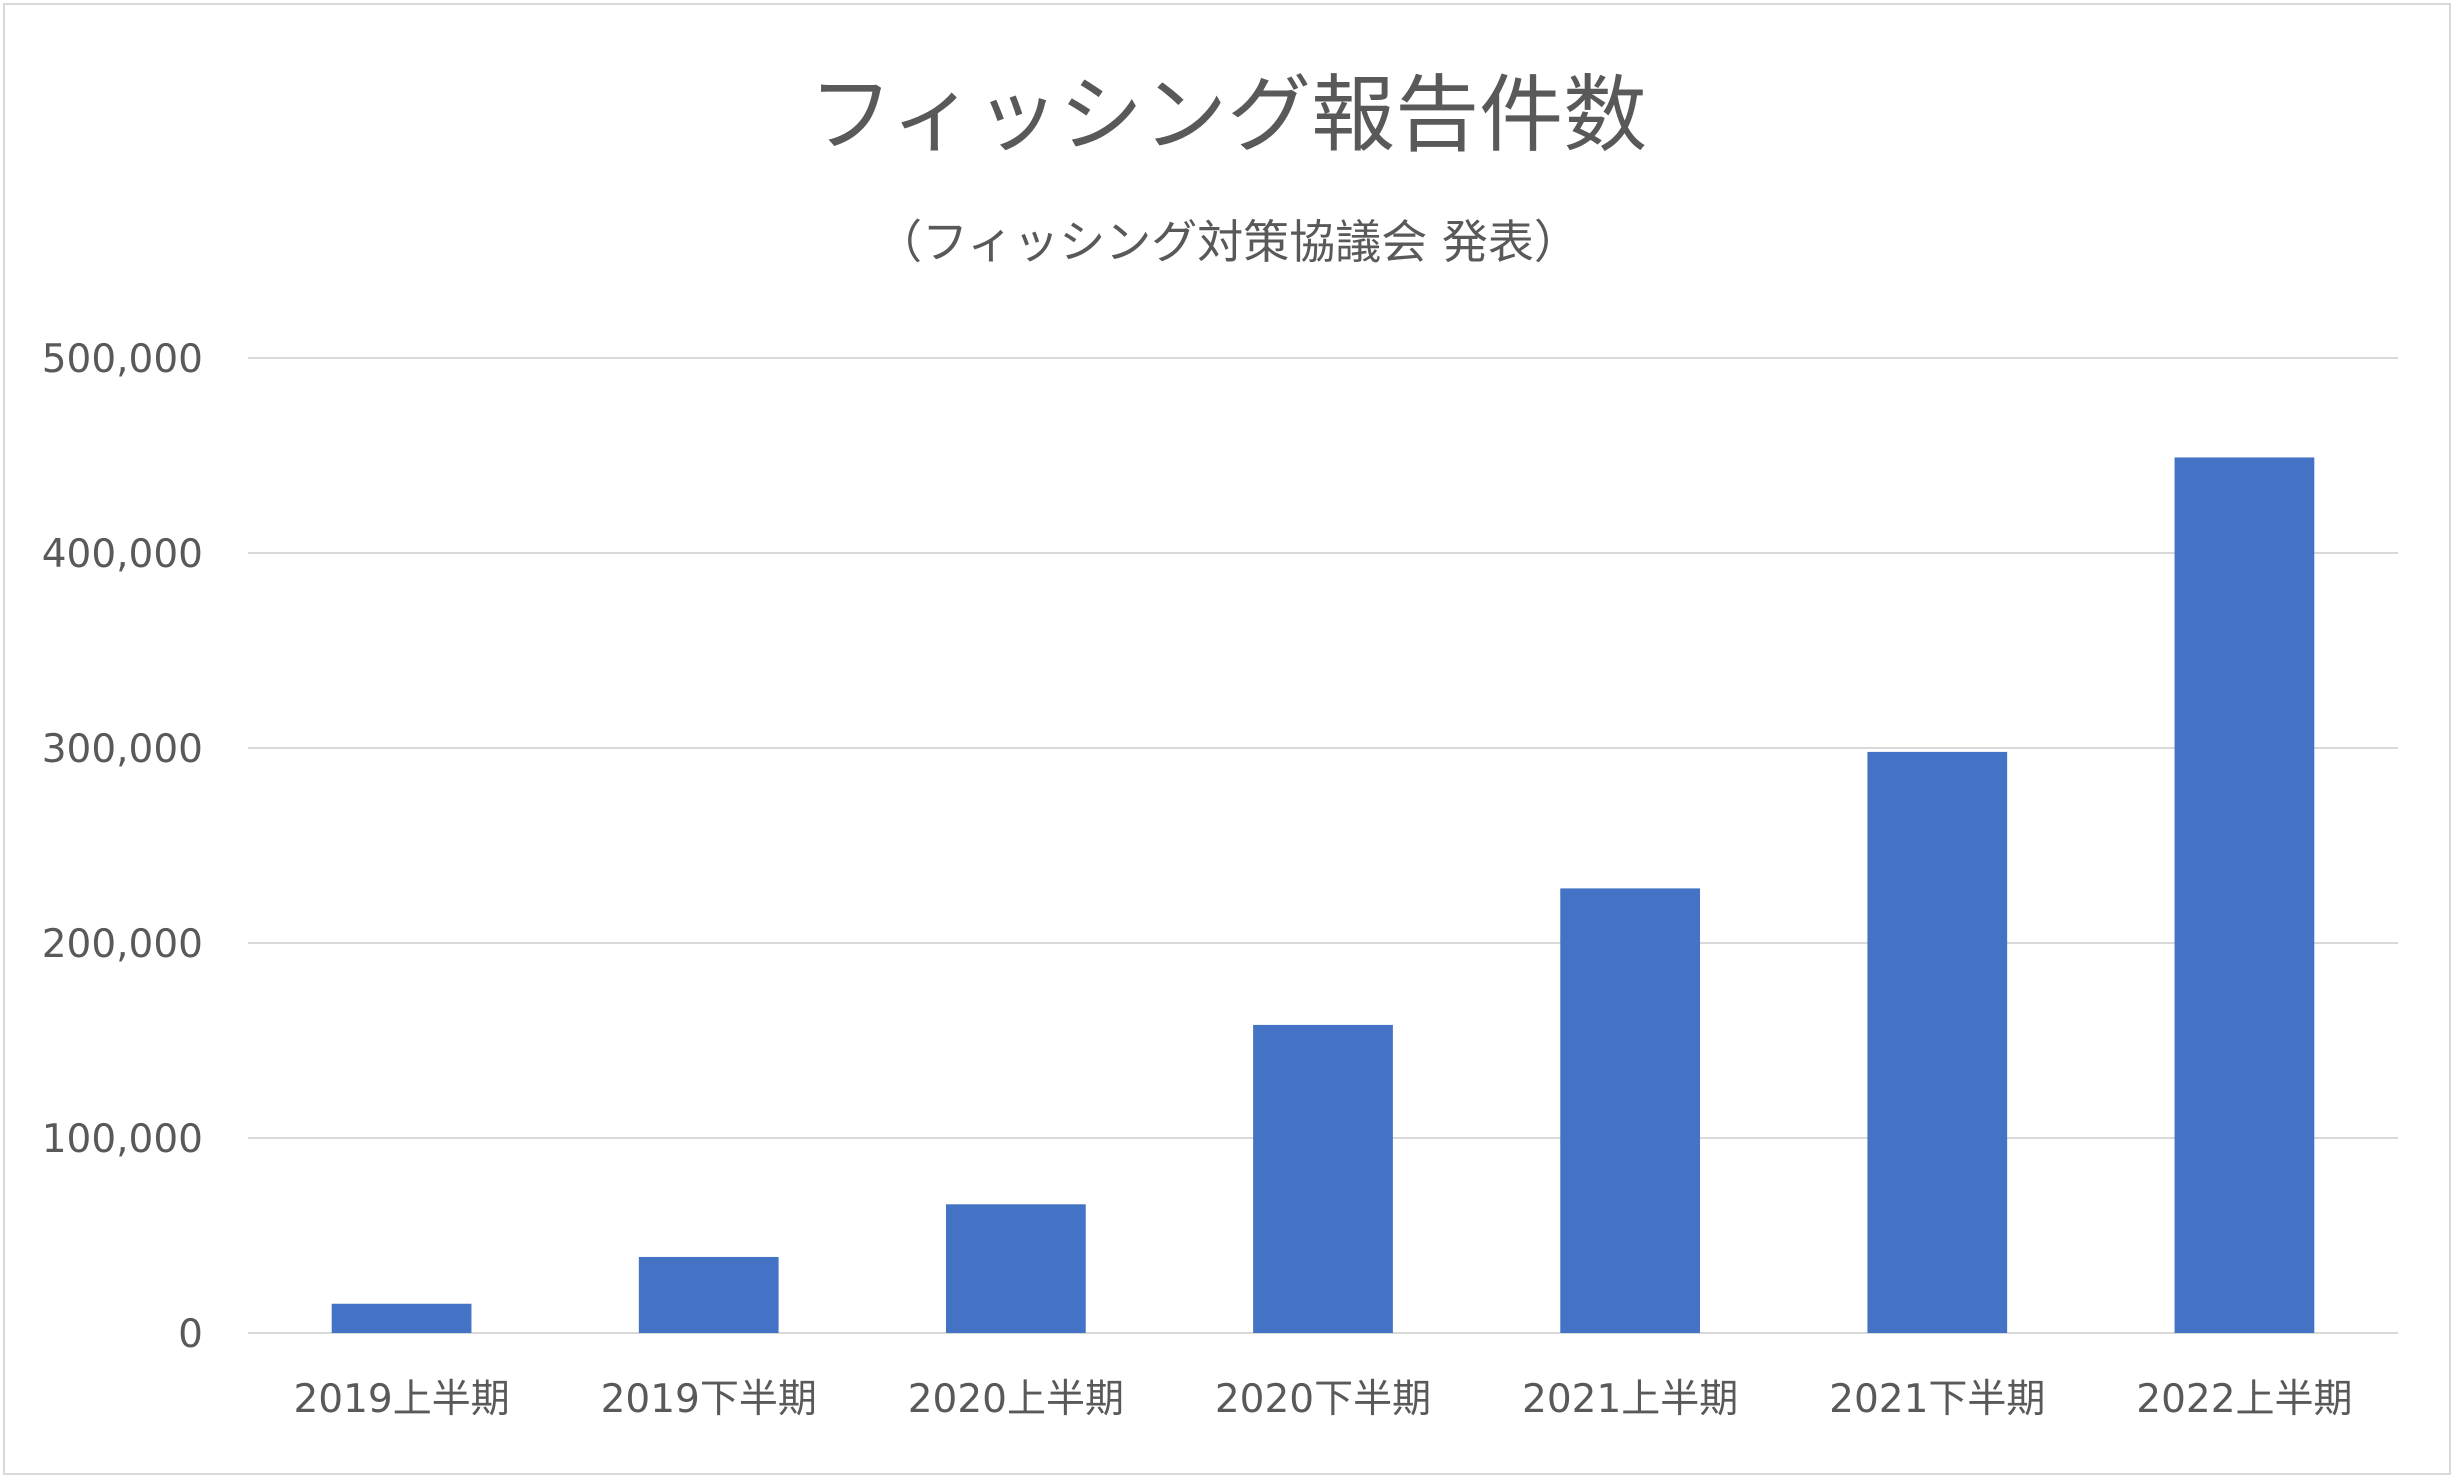 The height and width of the screenshot is (1480, 2456). I want to click on x-category-label: 2019下半期, so click(709, 1399).